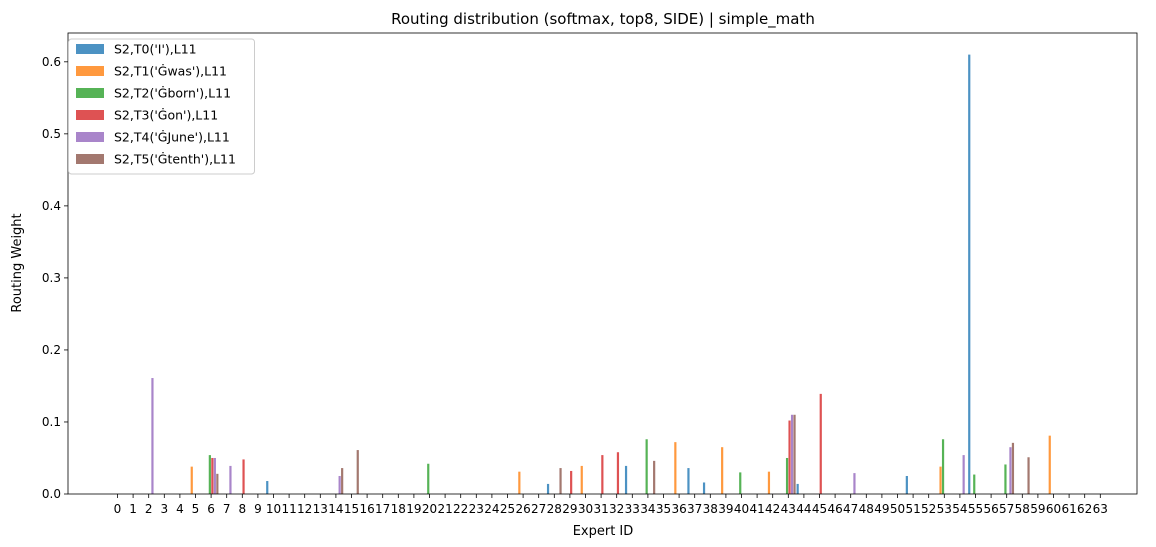  I want to click on bar-series2-expert43, so click(787, 475).